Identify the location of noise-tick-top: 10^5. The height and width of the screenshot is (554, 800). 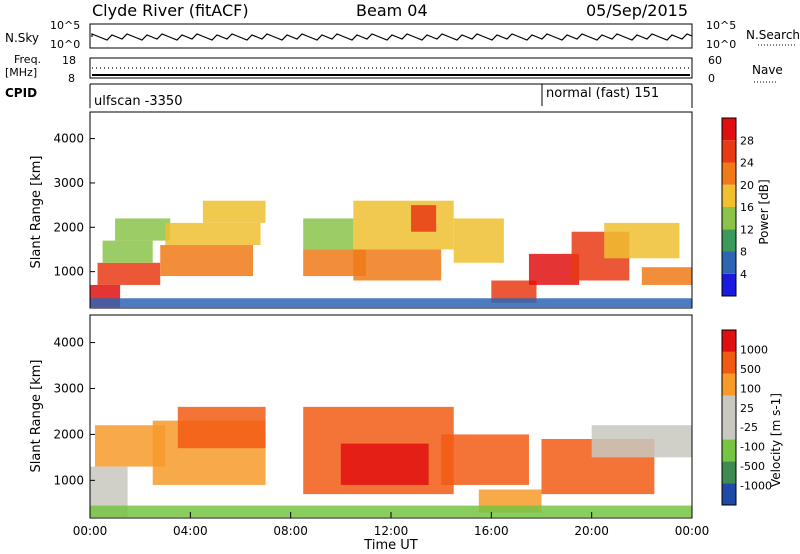
(65, 25).